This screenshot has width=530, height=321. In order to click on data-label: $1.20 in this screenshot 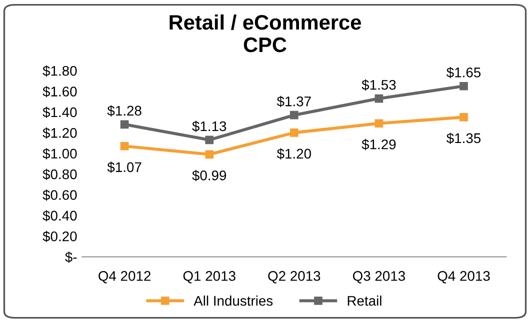, I will do `click(293, 154)`.